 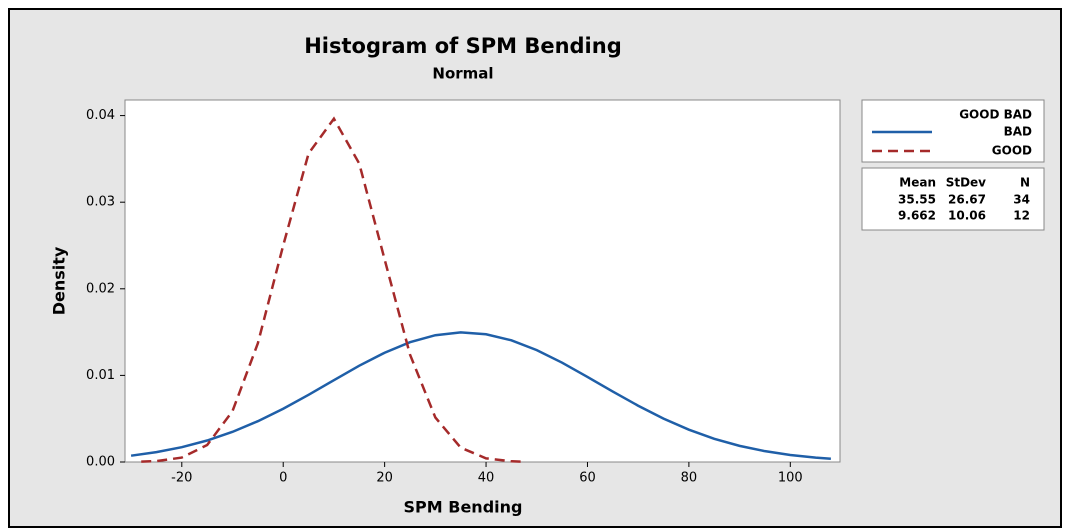 What do you see at coordinates (100, 202) in the screenshot?
I see `y-tick-label: 0.03` at bounding box center [100, 202].